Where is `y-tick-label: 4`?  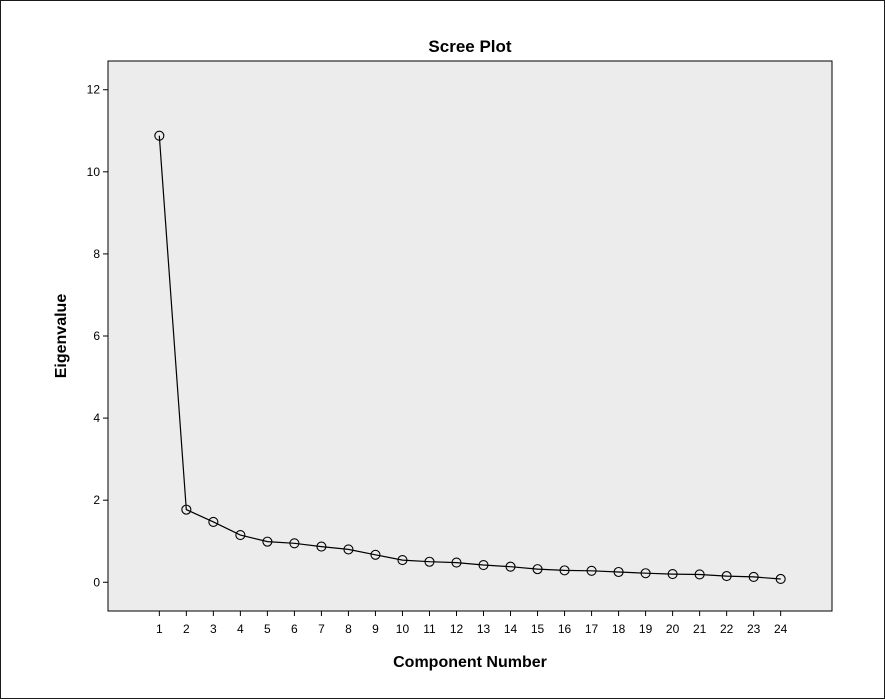 y-tick-label: 4 is located at coordinates (96, 418).